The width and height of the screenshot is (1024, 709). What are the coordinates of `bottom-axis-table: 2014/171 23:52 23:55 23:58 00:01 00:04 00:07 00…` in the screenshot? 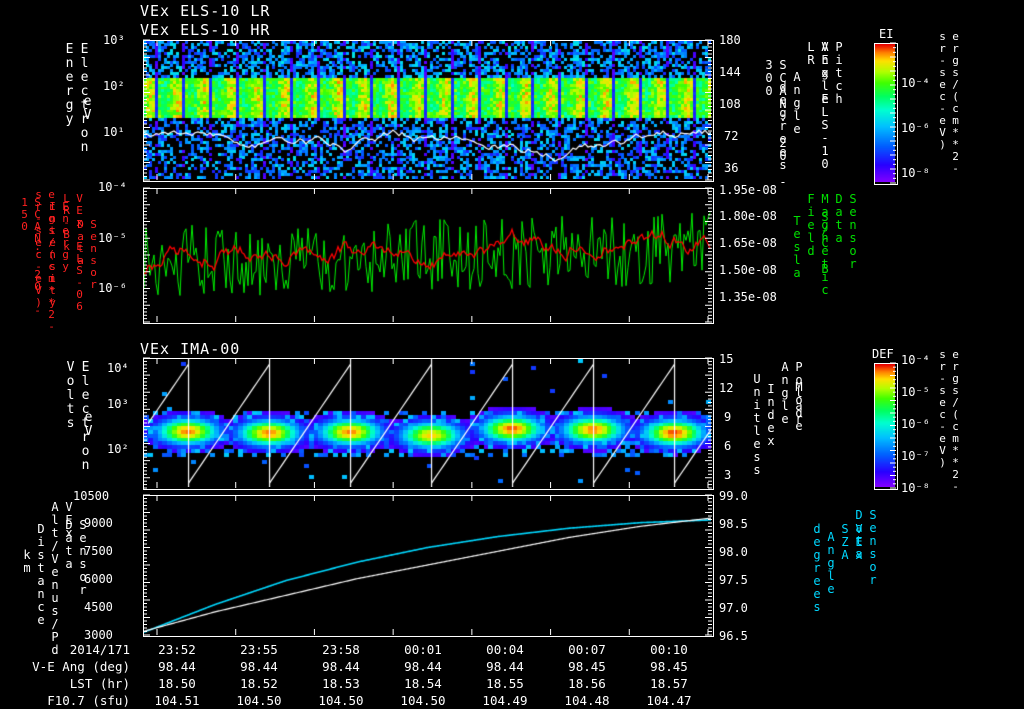 It's located at (361, 675).